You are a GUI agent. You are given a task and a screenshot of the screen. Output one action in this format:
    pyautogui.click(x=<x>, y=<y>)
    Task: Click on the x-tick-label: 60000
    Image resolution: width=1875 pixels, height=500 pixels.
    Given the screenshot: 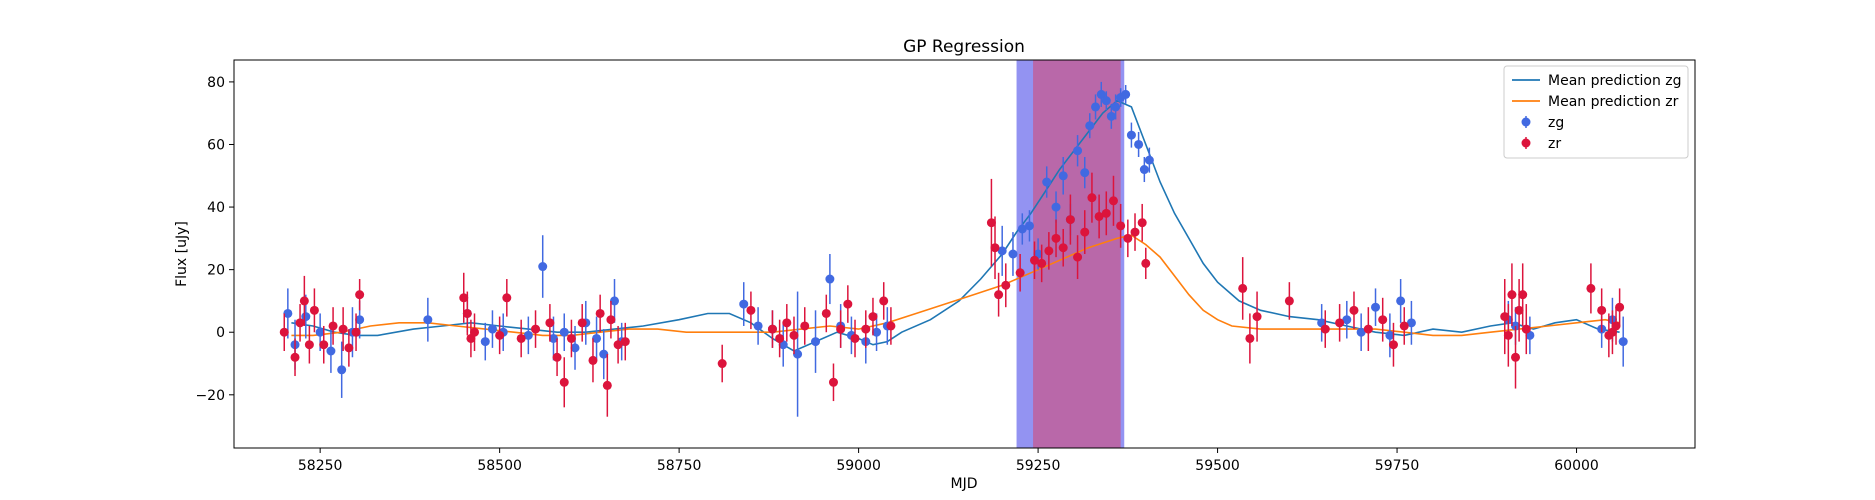 What is the action you would take?
    pyautogui.click(x=1576, y=466)
    